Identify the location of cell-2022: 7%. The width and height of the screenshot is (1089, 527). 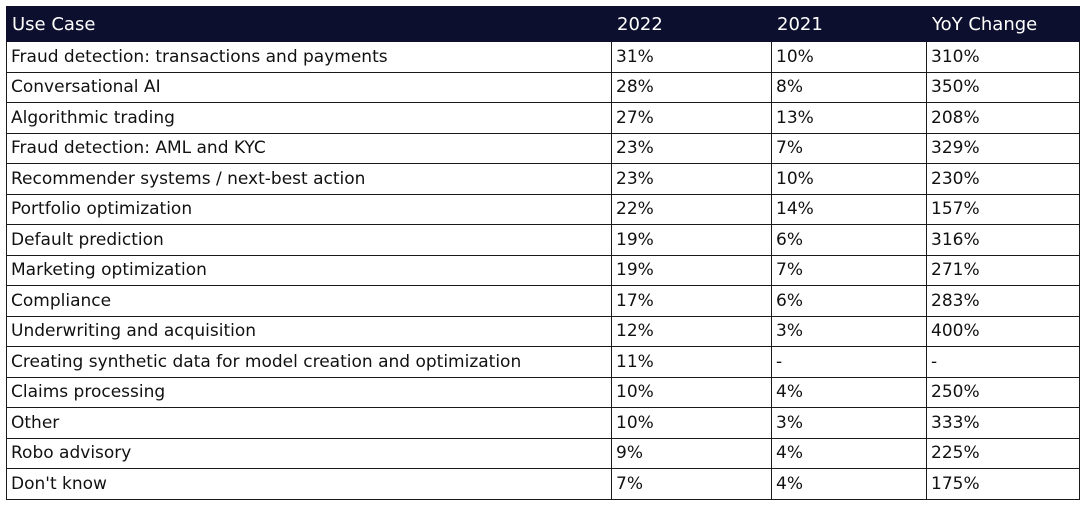
(691, 484).